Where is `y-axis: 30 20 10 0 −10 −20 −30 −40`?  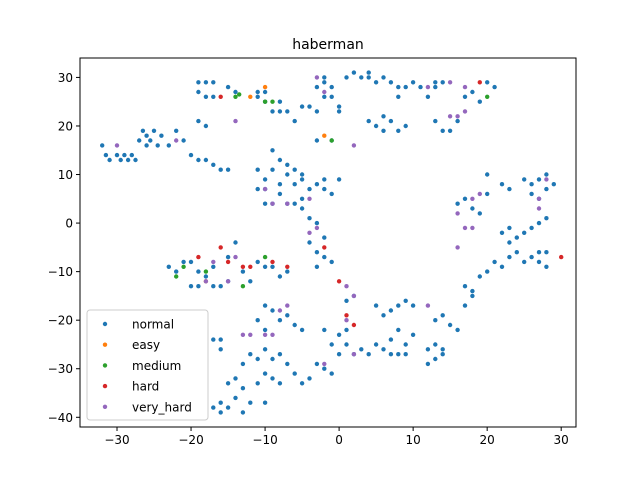 y-axis: 30 20 10 0 −10 −20 −30 −40 is located at coordinates (64, 248).